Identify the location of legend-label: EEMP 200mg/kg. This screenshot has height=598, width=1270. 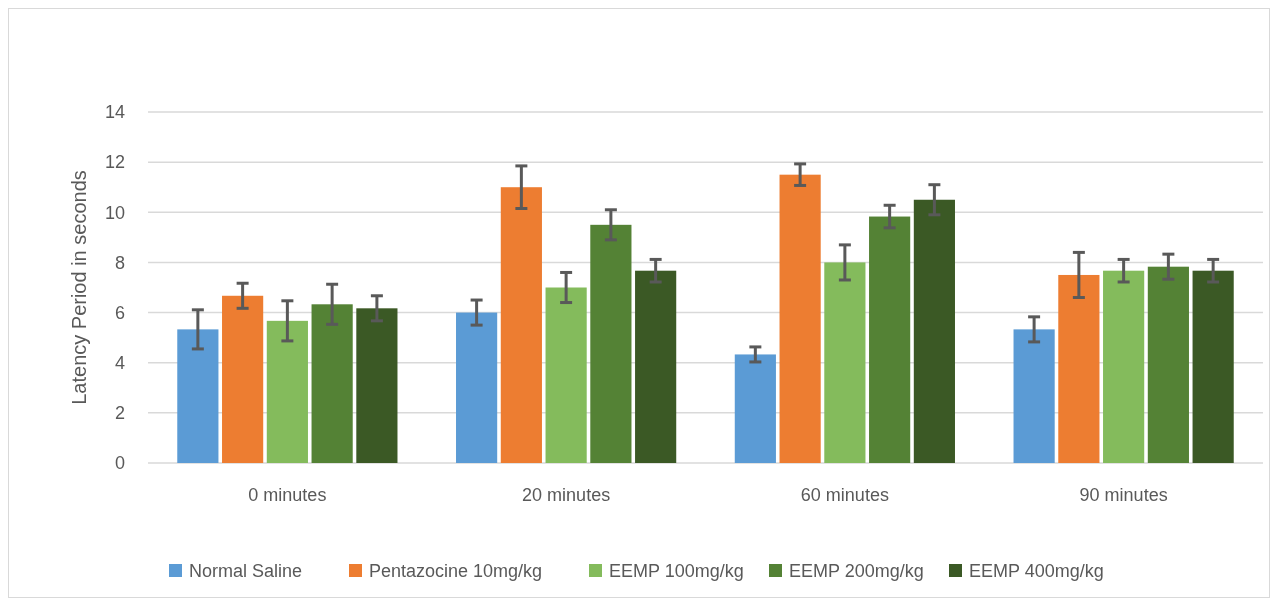
(856, 571).